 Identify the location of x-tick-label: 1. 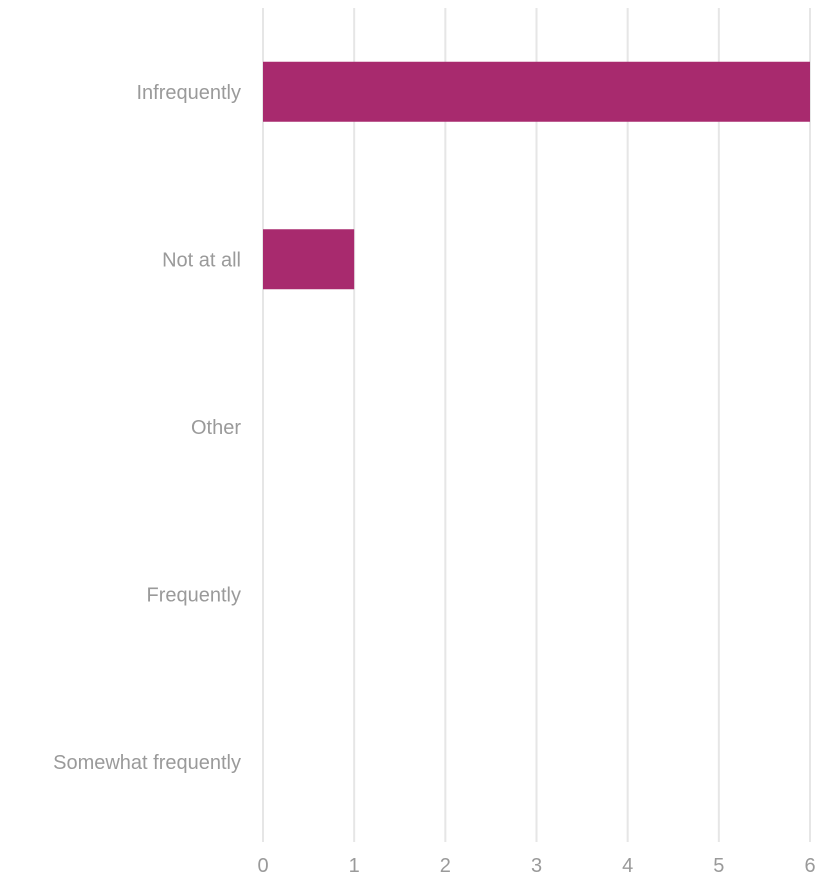
(354, 866).